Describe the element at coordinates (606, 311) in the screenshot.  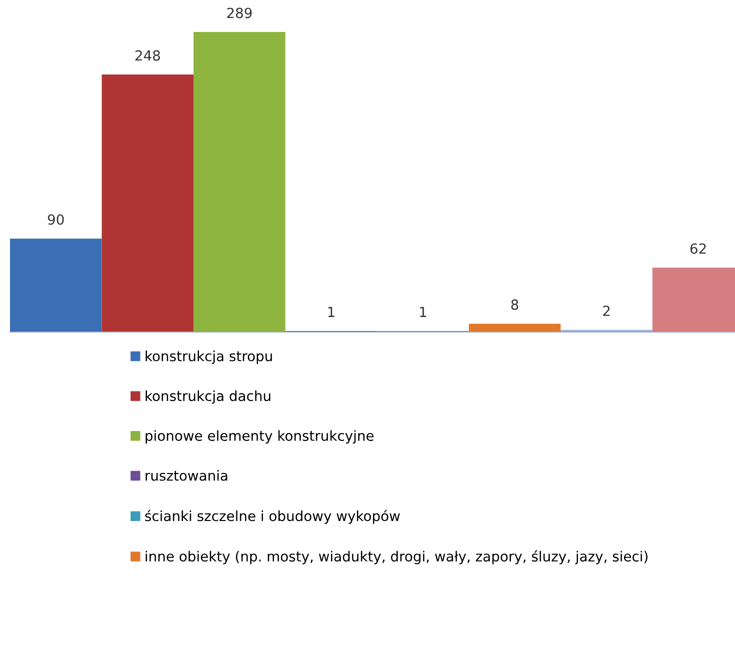
I see `data-label: 2` at that location.